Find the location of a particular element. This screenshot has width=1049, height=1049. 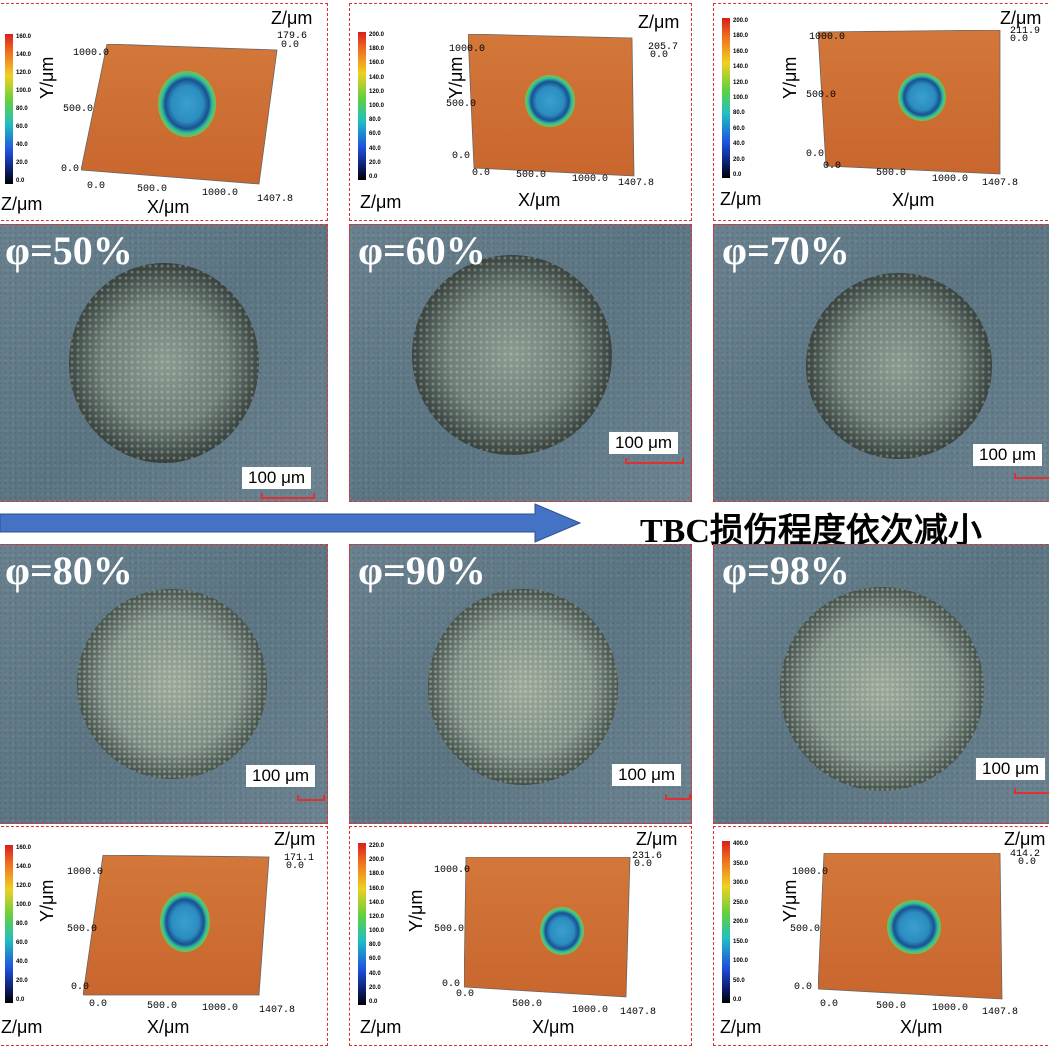

micrograph-90: φ=90% 100 μm is located at coordinates (520, 684).